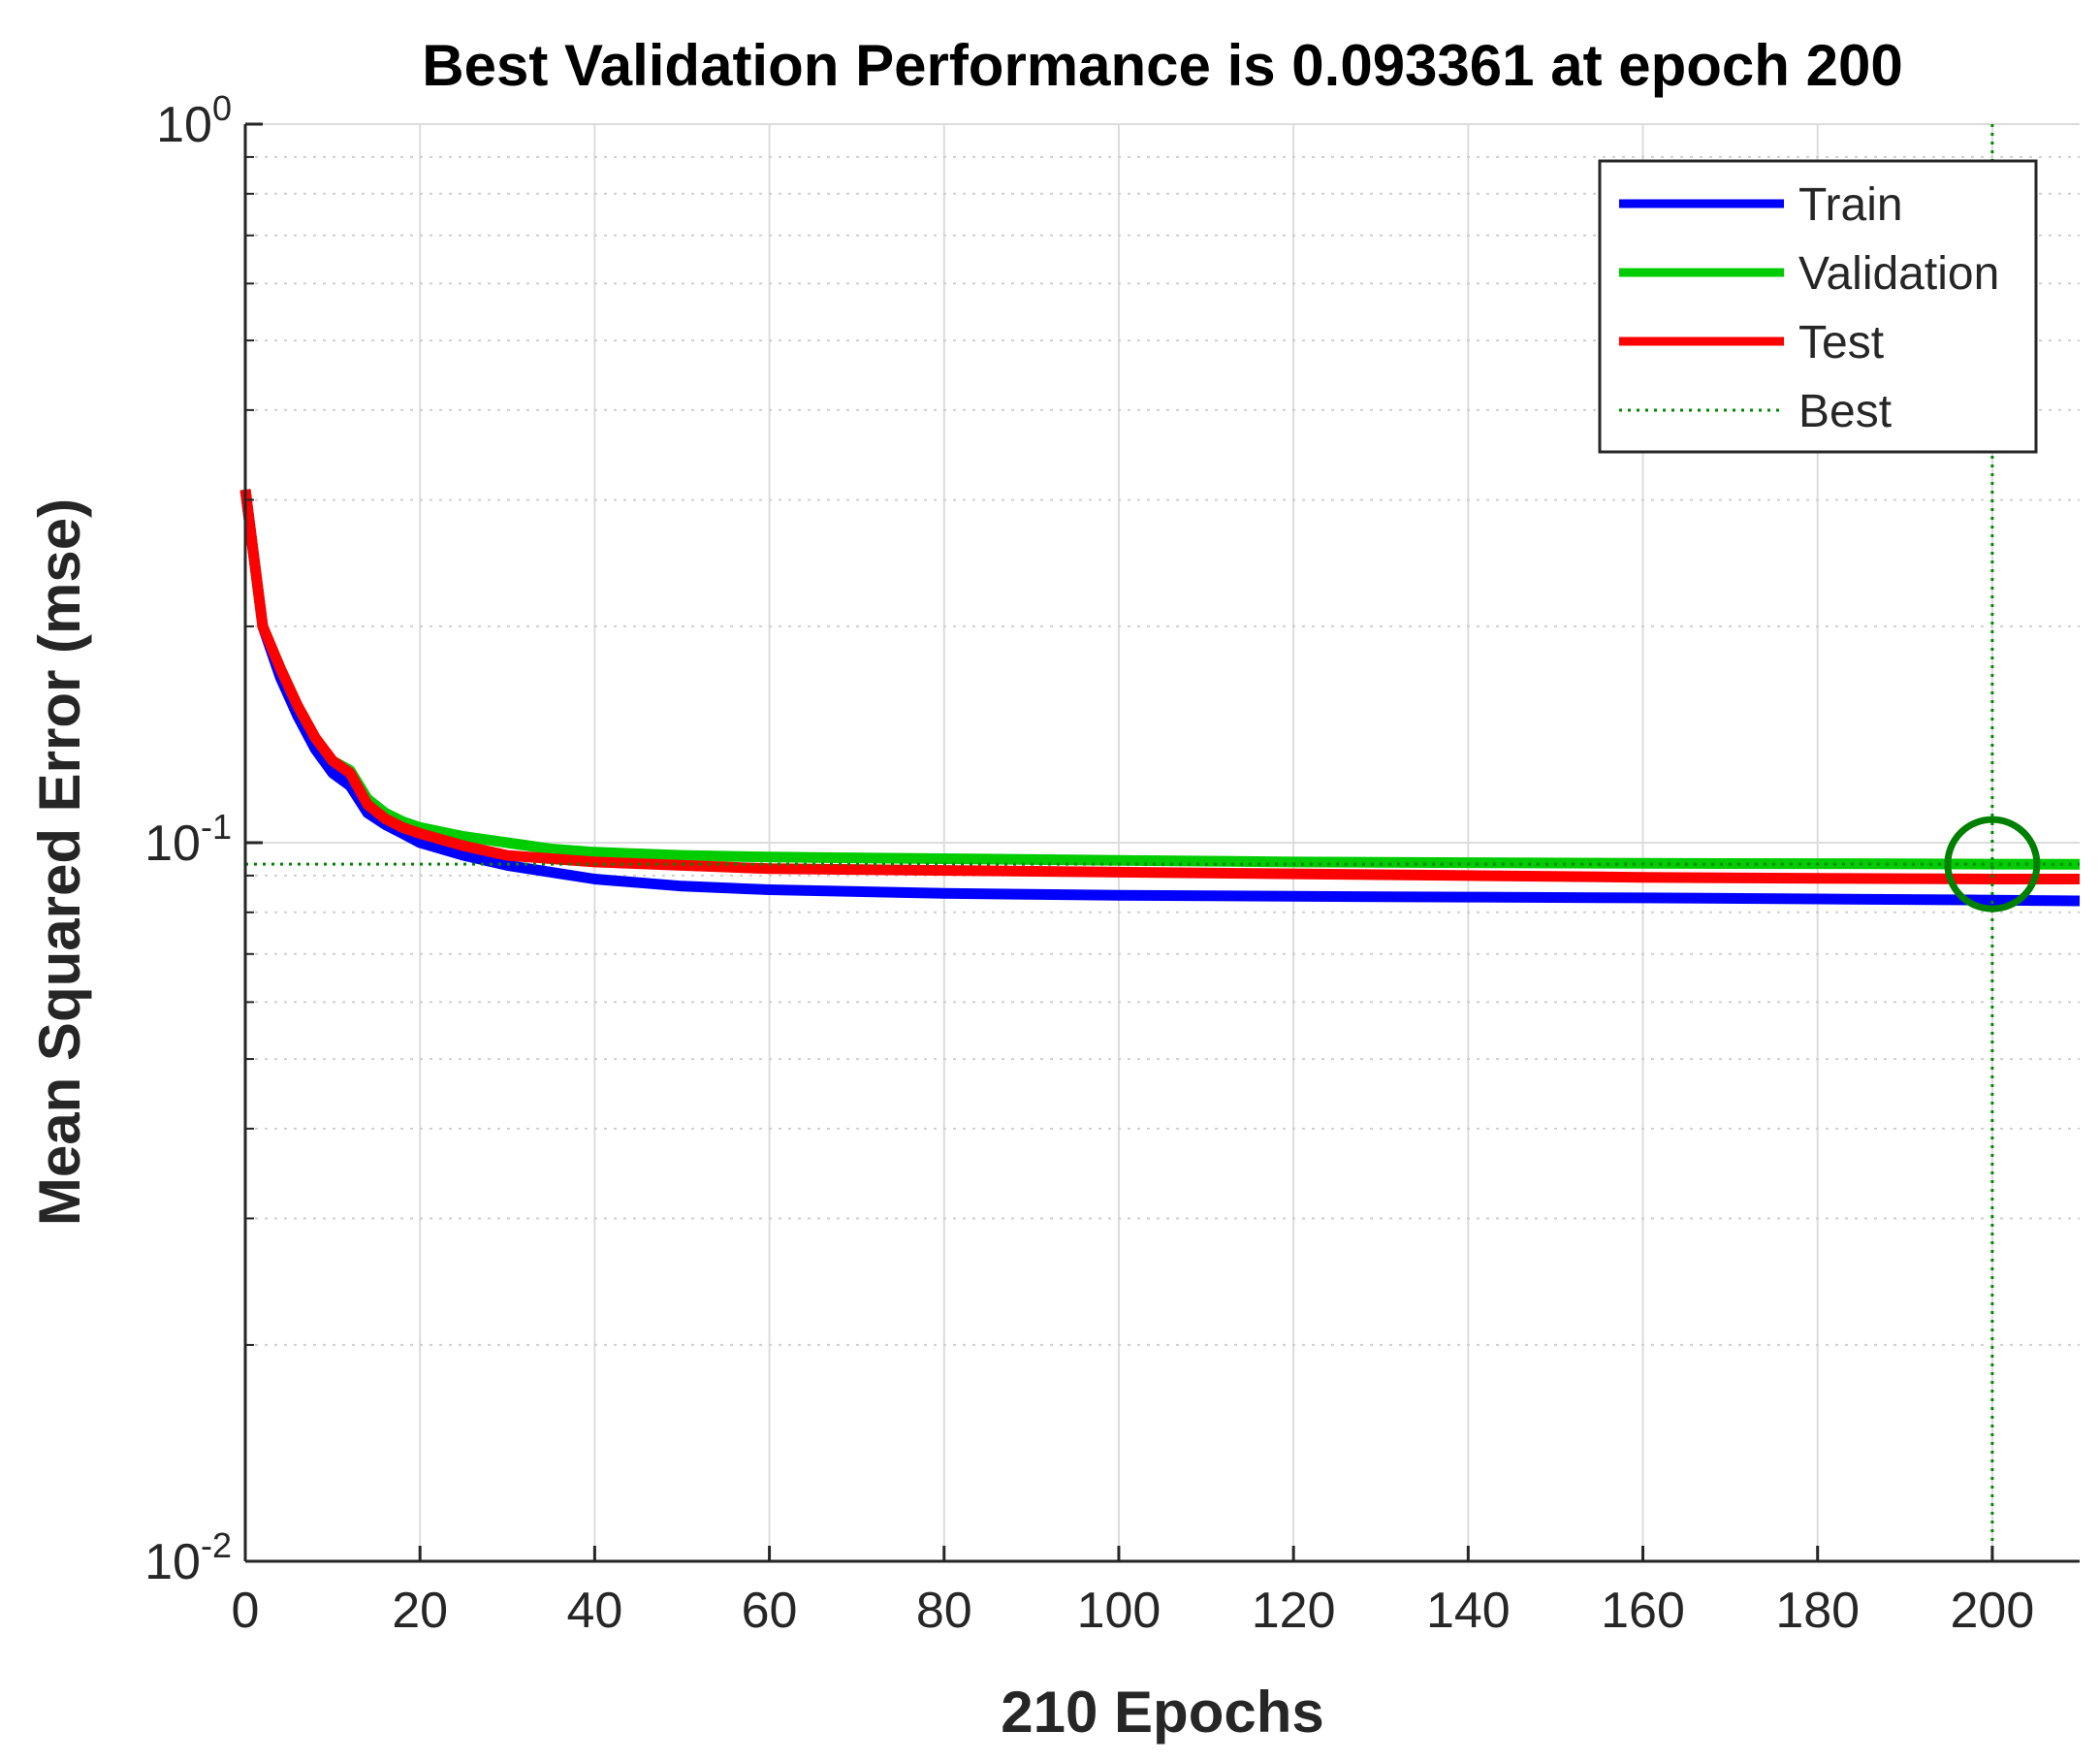  Describe the element at coordinates (1841, 343) in the screenshot. I see `legend-label-test: Test` at that location.